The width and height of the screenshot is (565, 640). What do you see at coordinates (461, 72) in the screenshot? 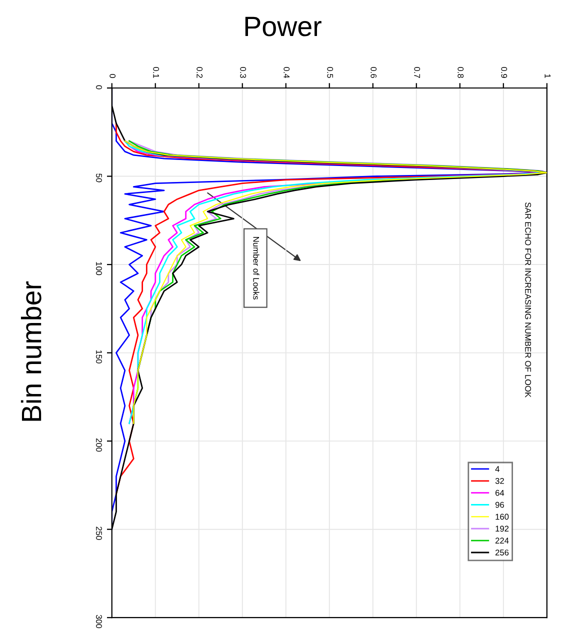
I see `x-tick-label: 0.8` at bounding box center [461, 72].